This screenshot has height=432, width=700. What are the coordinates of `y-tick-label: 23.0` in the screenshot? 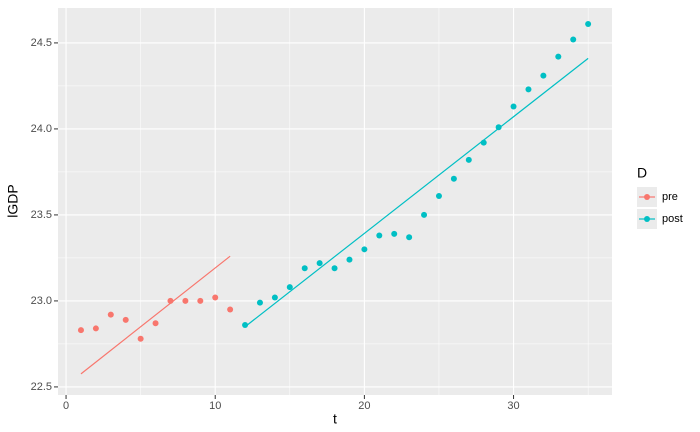 It's located at (41, 301).